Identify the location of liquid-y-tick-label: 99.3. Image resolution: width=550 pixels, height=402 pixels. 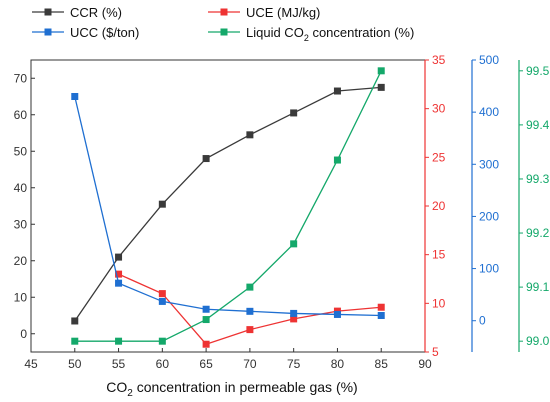
(538, 179).